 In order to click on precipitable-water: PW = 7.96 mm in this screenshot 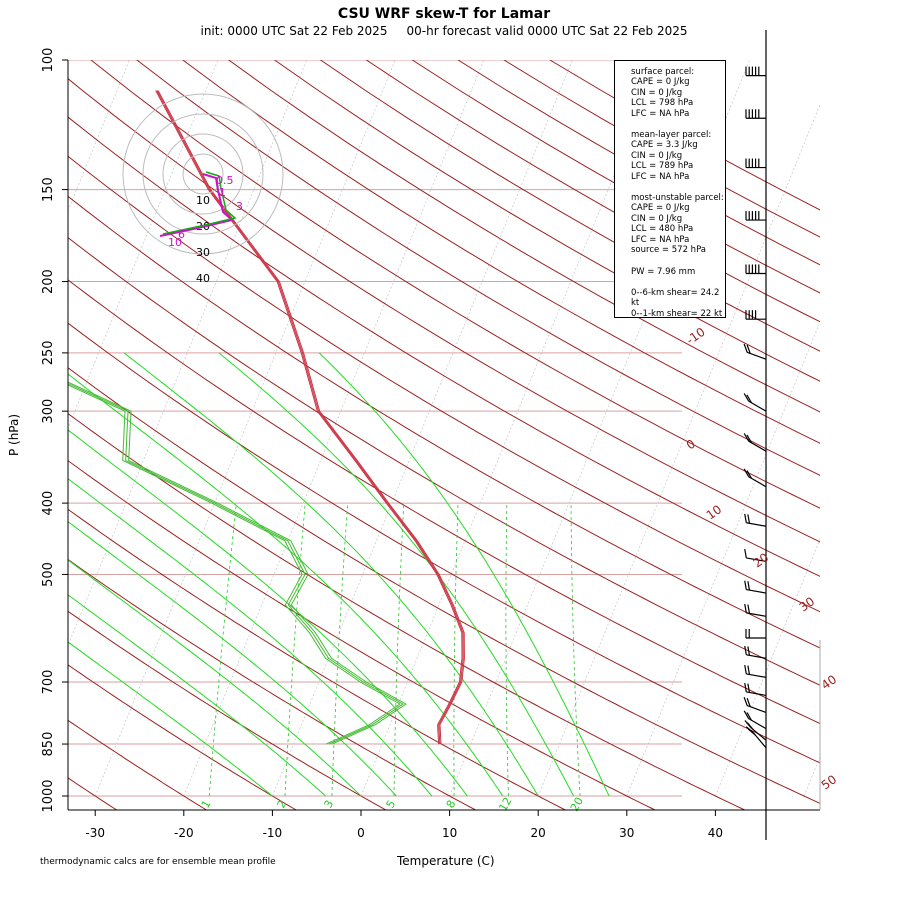, I will do `click(663, 271)`.